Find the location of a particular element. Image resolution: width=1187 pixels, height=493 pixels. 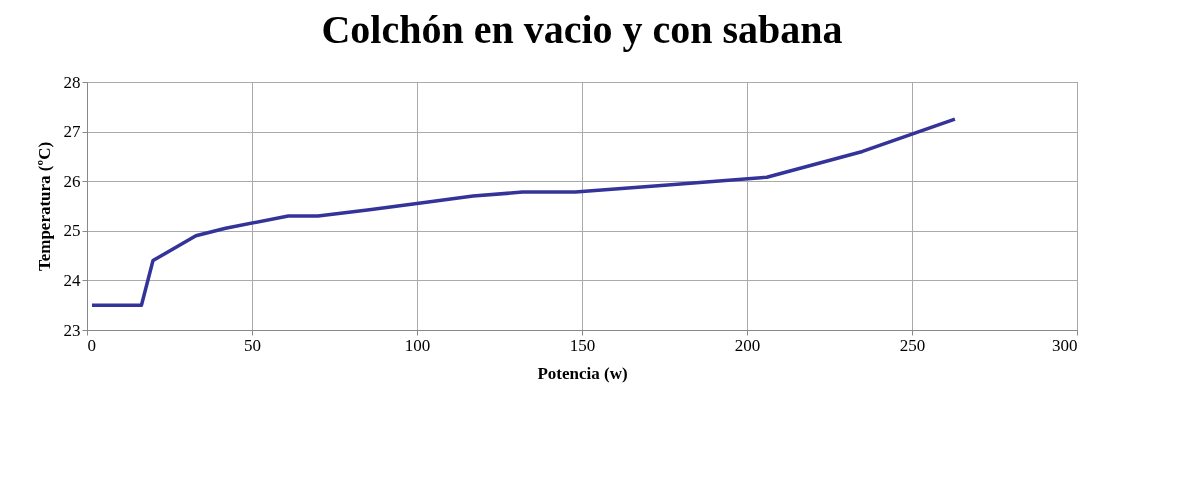

y-tick-label: 24 is located at coordinates (72, 280).